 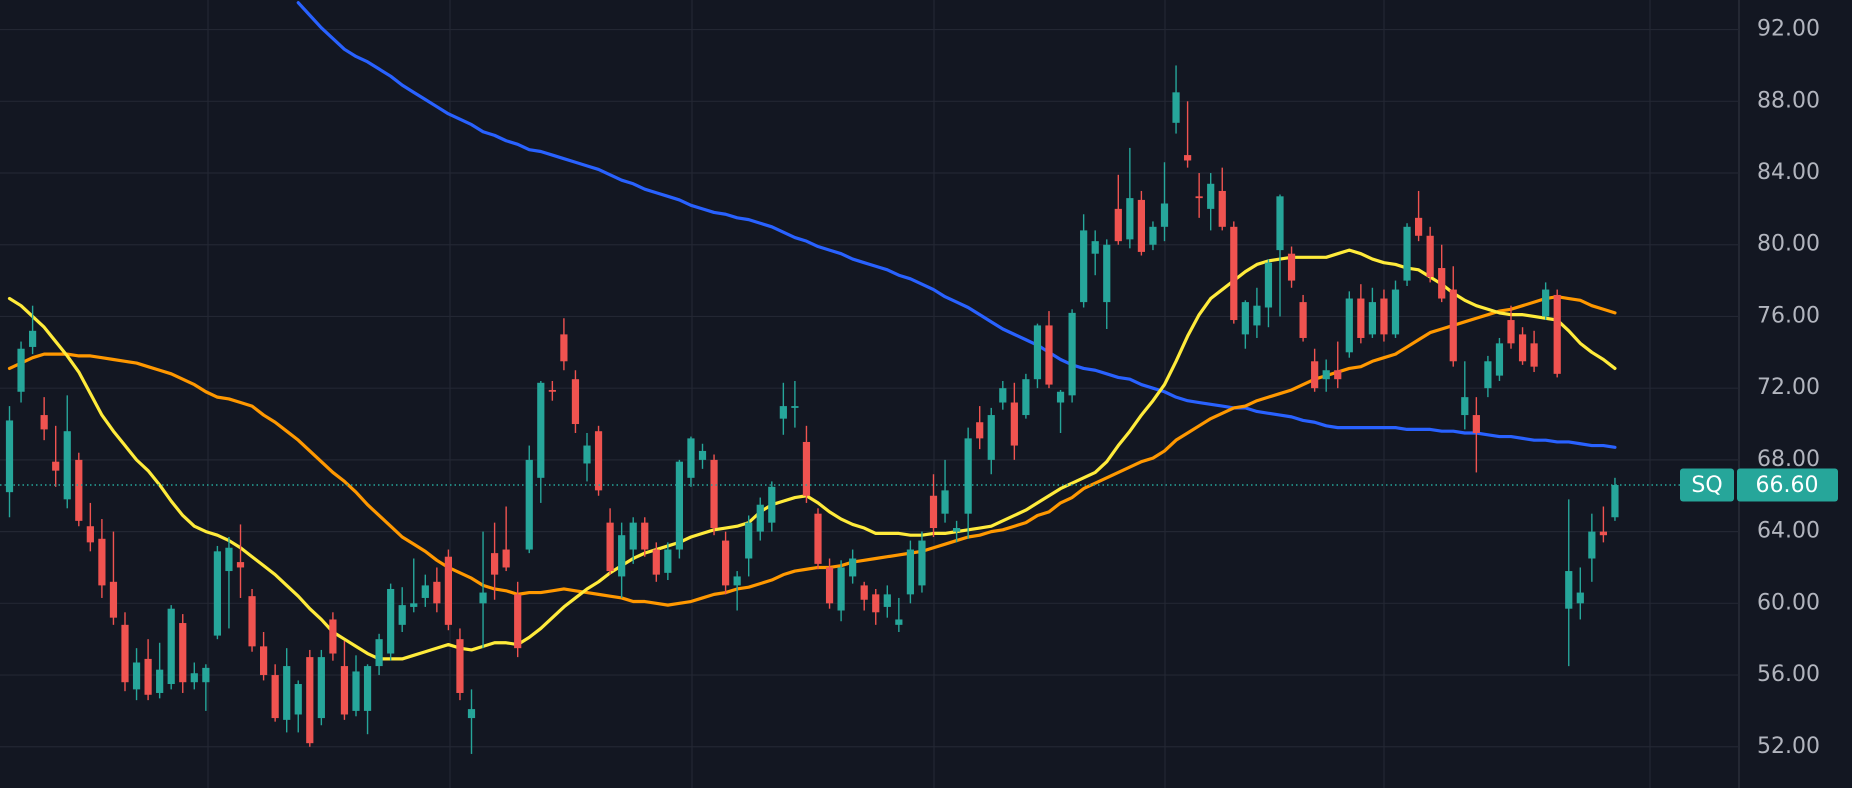 What do you see at coordinates (1788, 674) in the screenshot?
I see `y-tick-label: 56.00` at bounding box center [1788, 674].